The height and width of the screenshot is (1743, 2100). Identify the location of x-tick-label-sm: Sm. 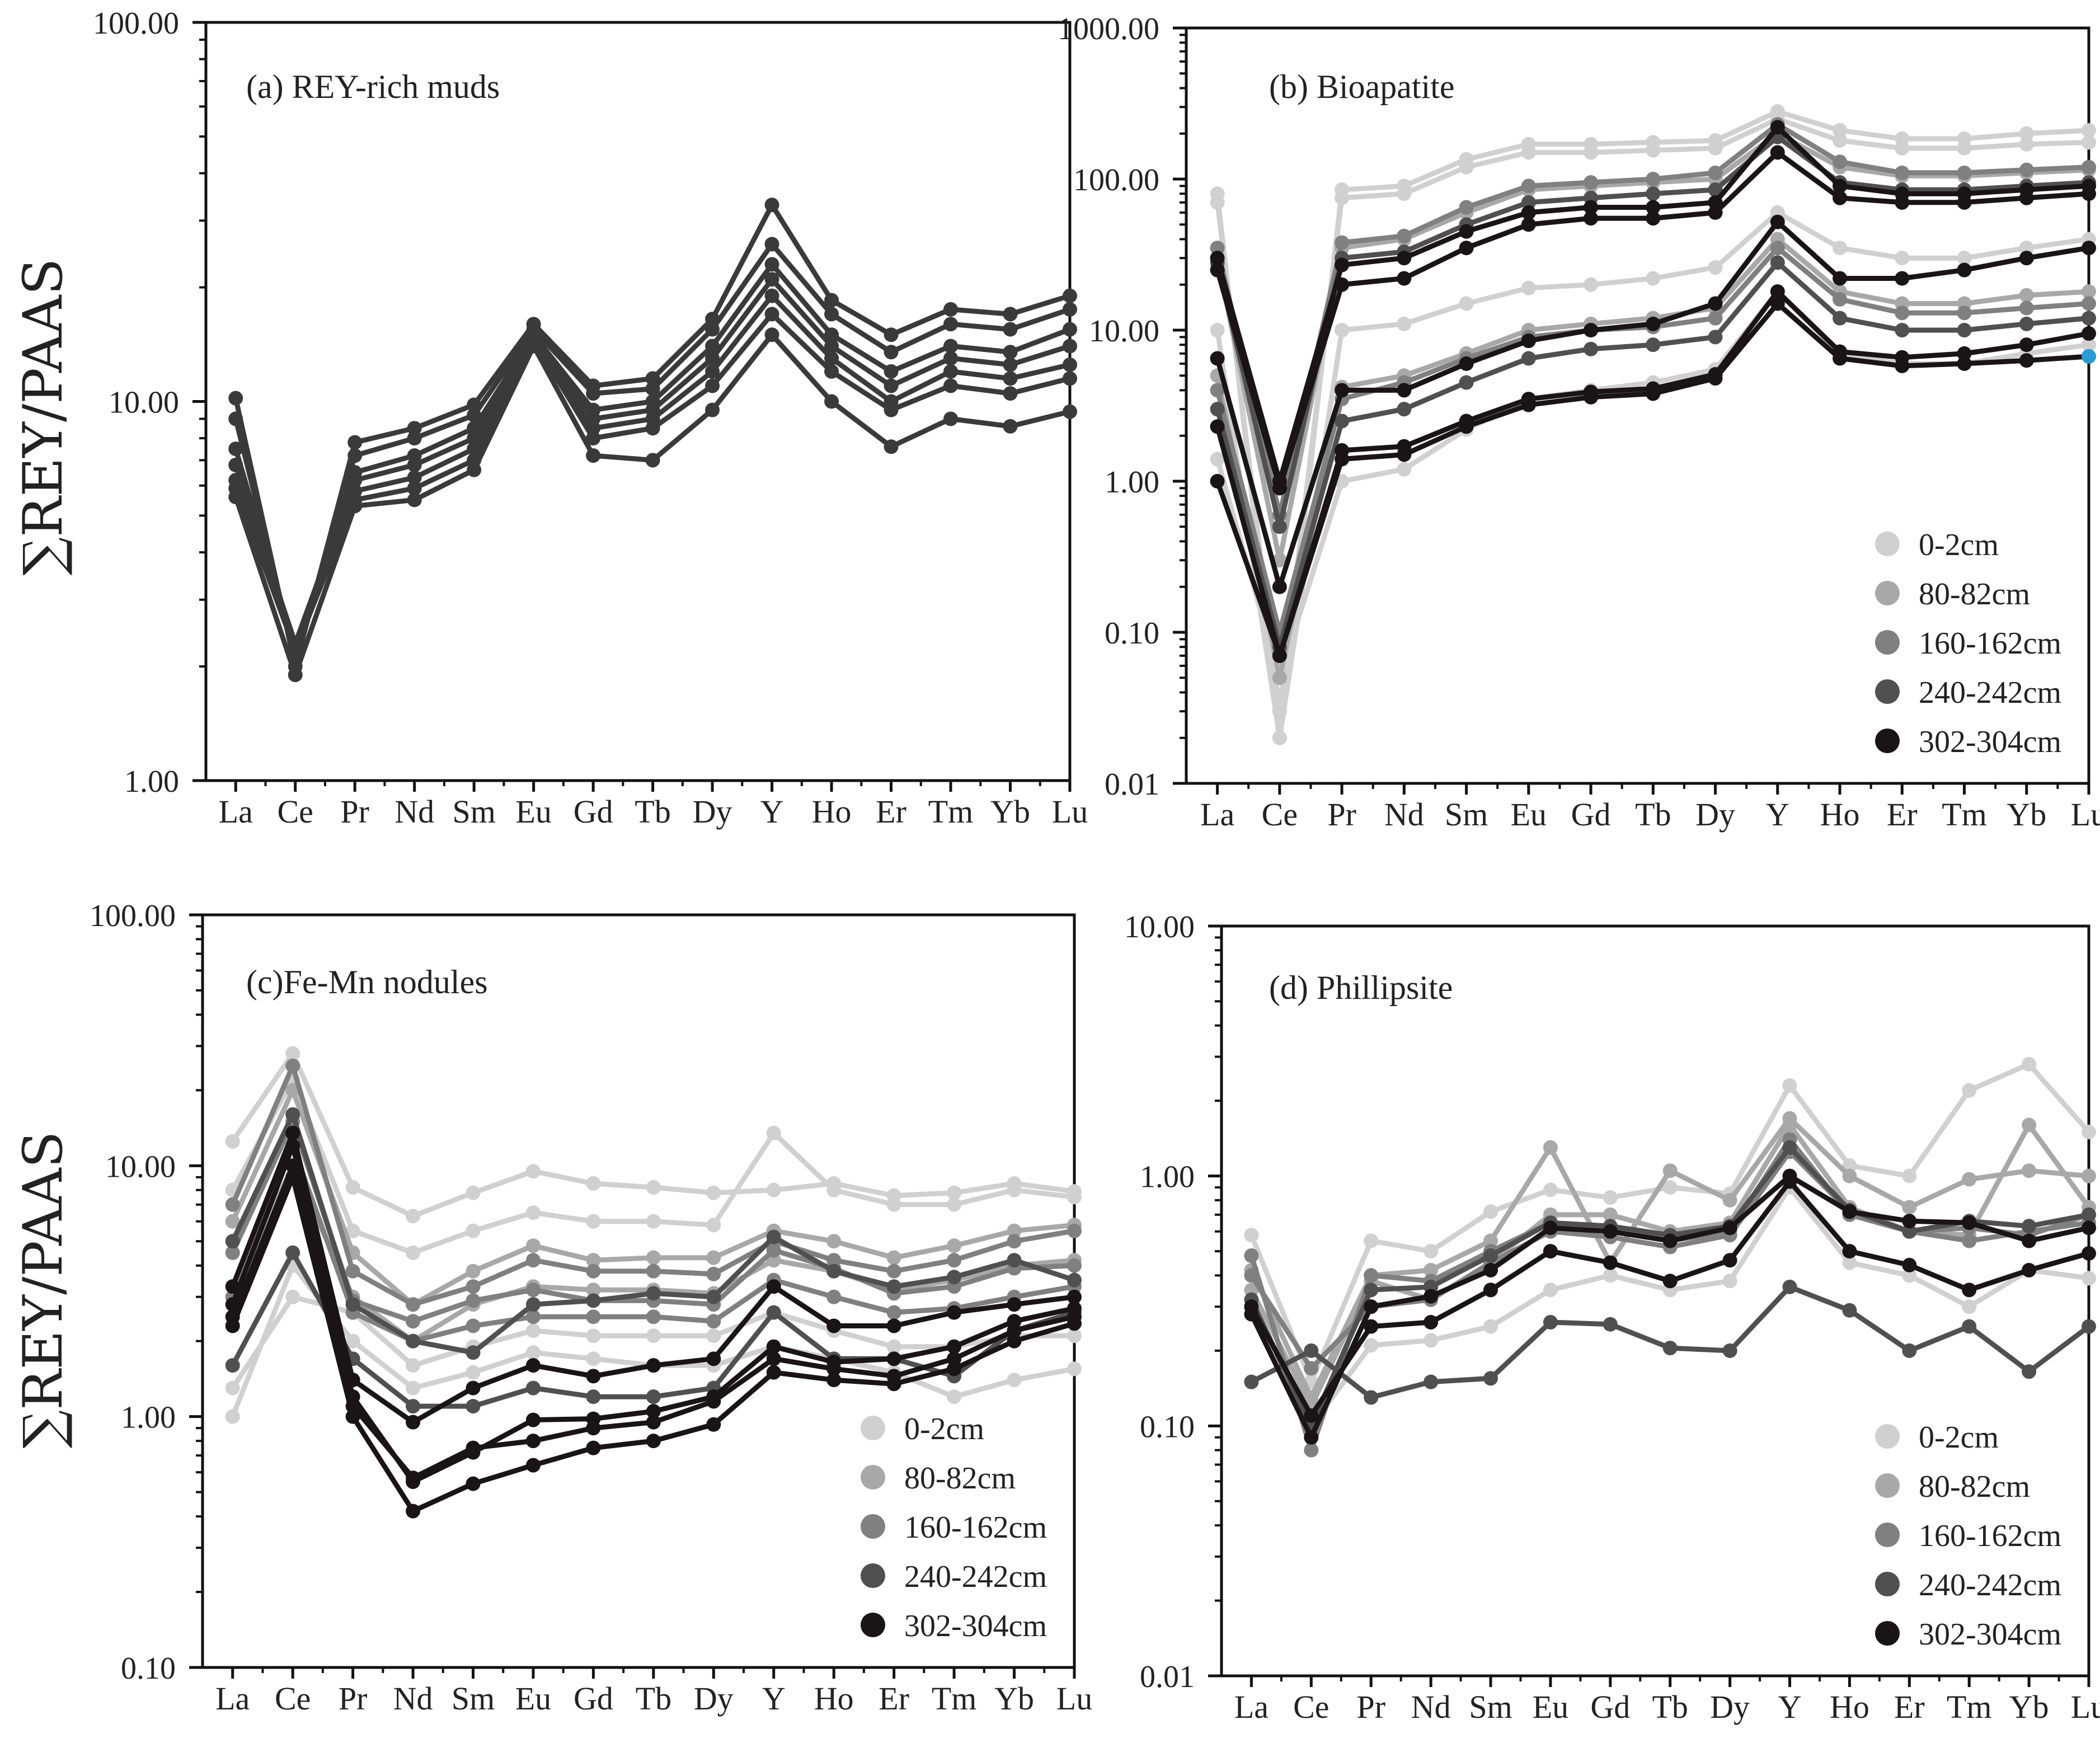
(1490, 1707).